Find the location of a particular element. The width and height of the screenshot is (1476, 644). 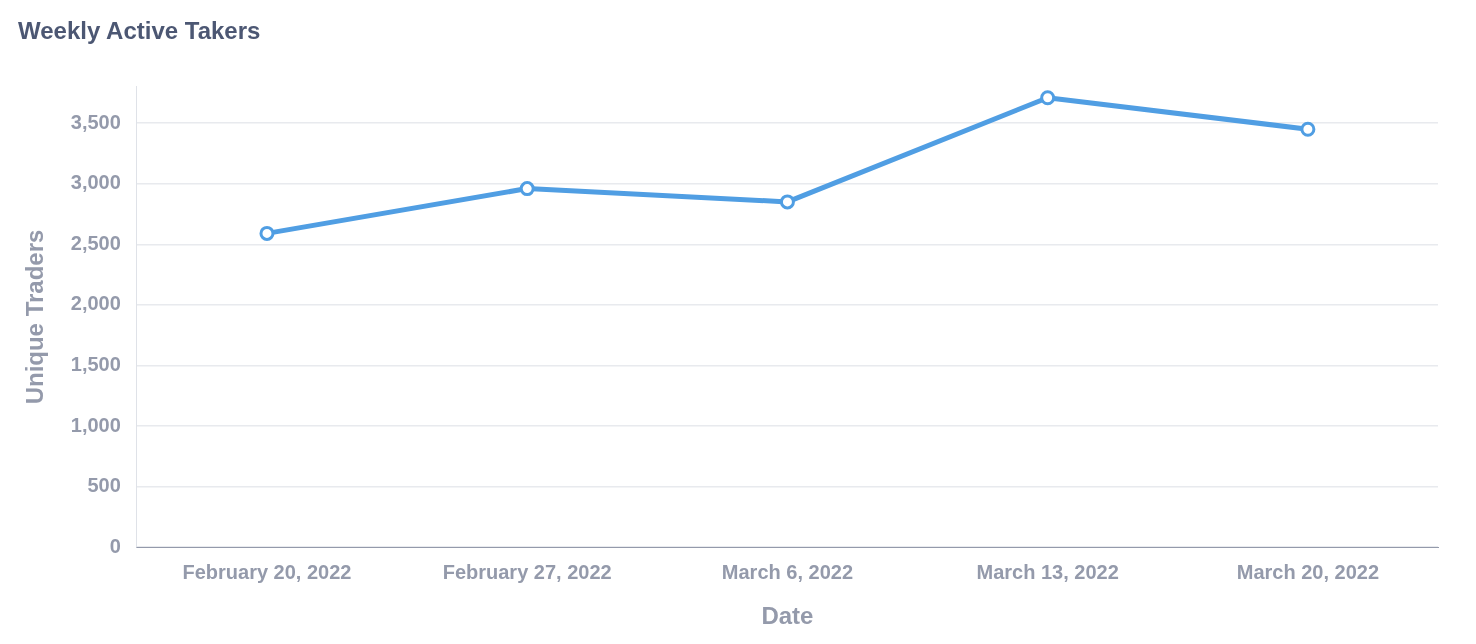

x-tick-label: March 6, 2022 is located at coordinates (787, 571).